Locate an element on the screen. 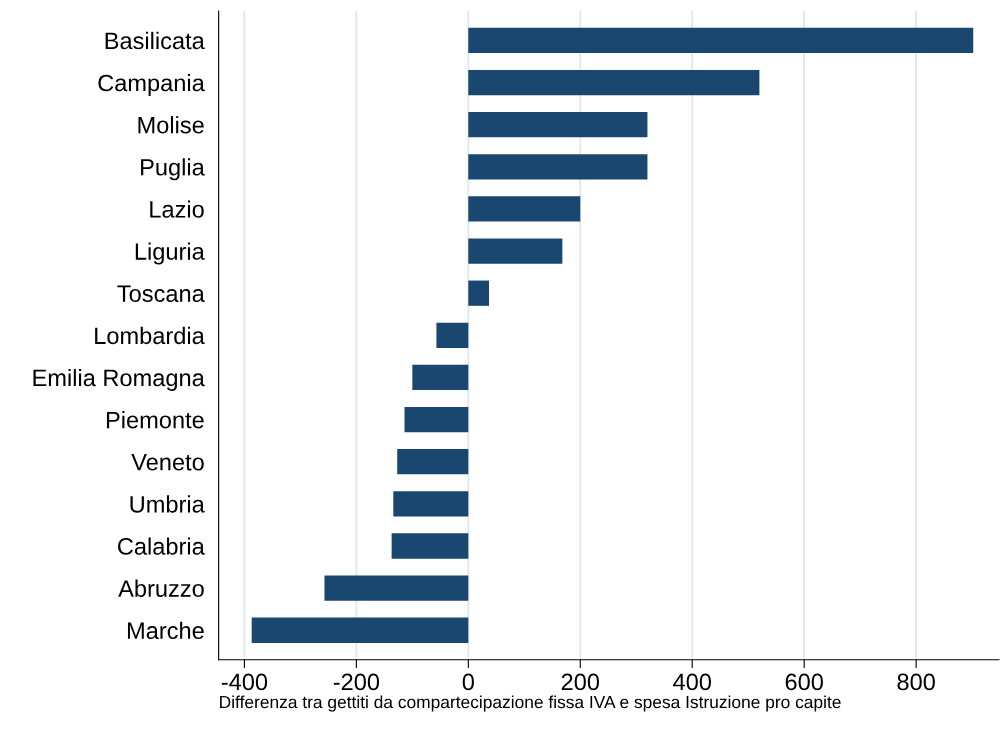 The width and height of the screenshot is (1003, 729). y-tick-label: Marche is located at coordinates (165, 630).